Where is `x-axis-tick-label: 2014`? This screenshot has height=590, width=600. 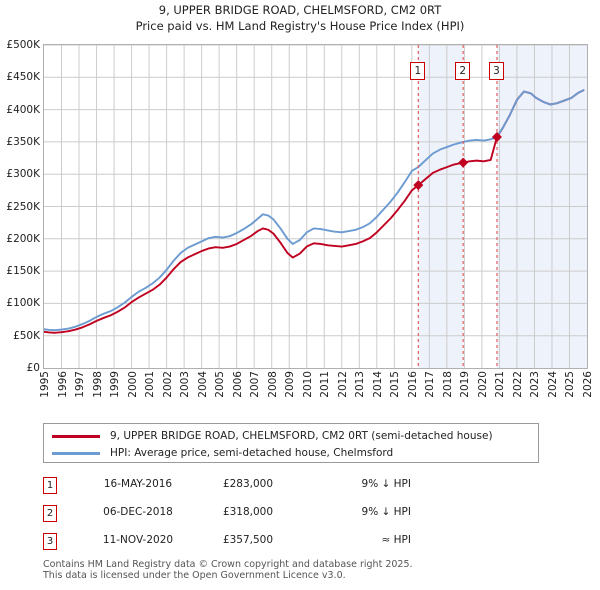
x-axis-tick-label: 2014 is located at coordinates (377, 384).